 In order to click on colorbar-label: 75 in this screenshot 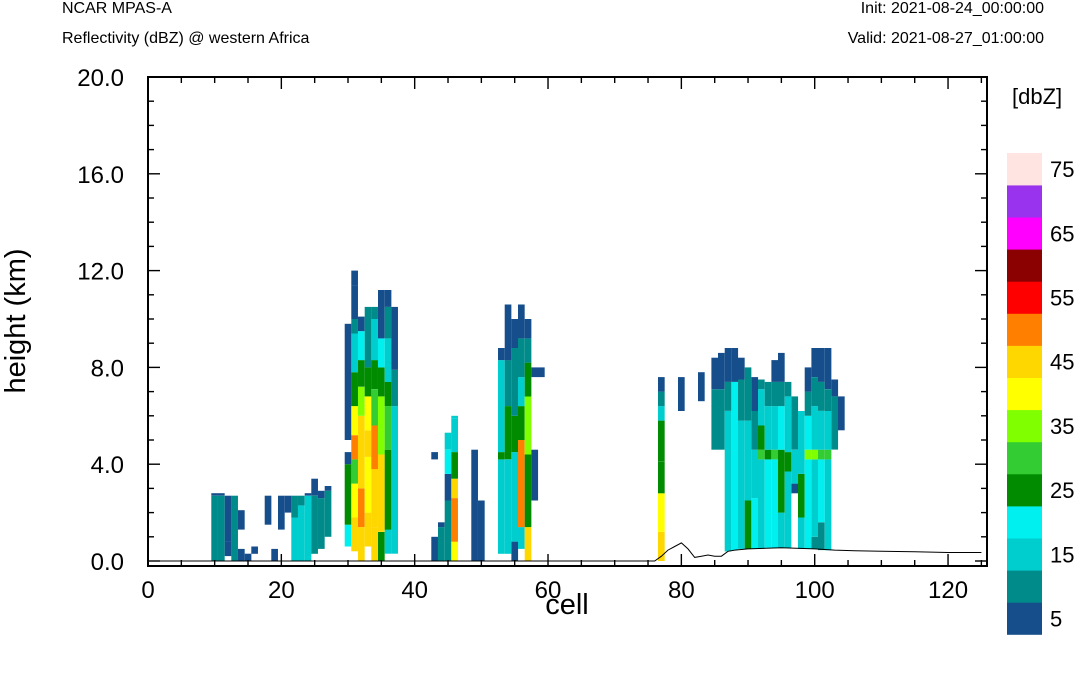, I will do `click(1062, 169)`.